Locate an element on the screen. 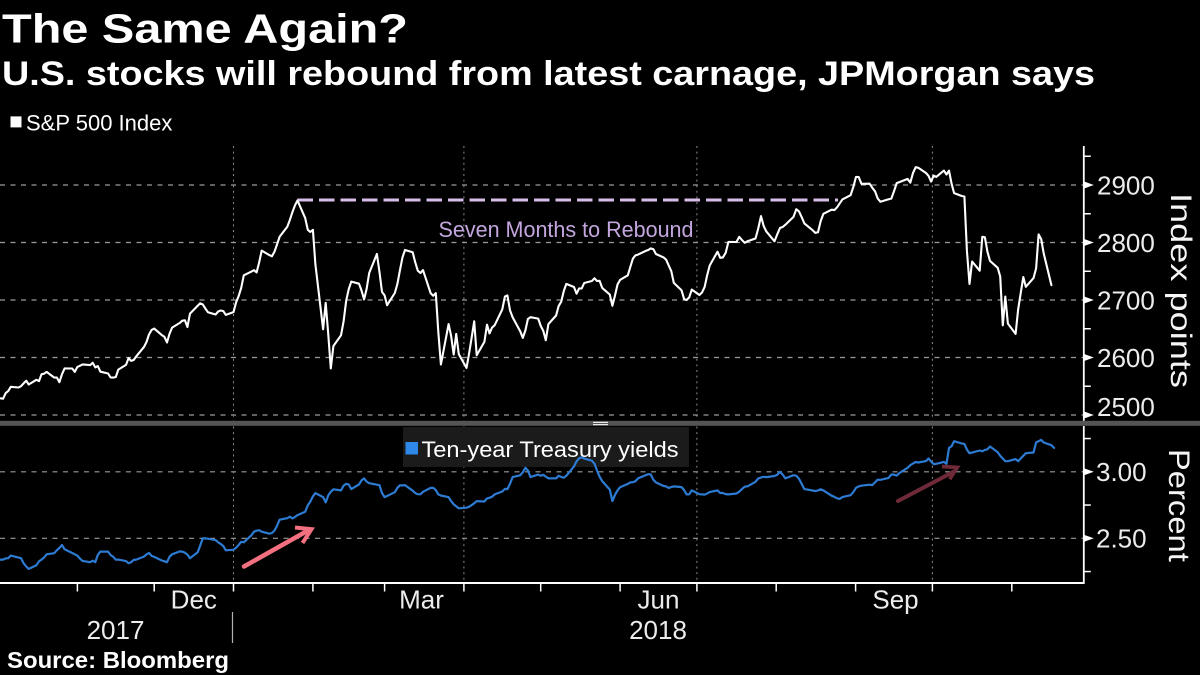 The height and width of the screenshot is (675, 1200). svg-text: The Same Again? is located at coordinates (205, 29).